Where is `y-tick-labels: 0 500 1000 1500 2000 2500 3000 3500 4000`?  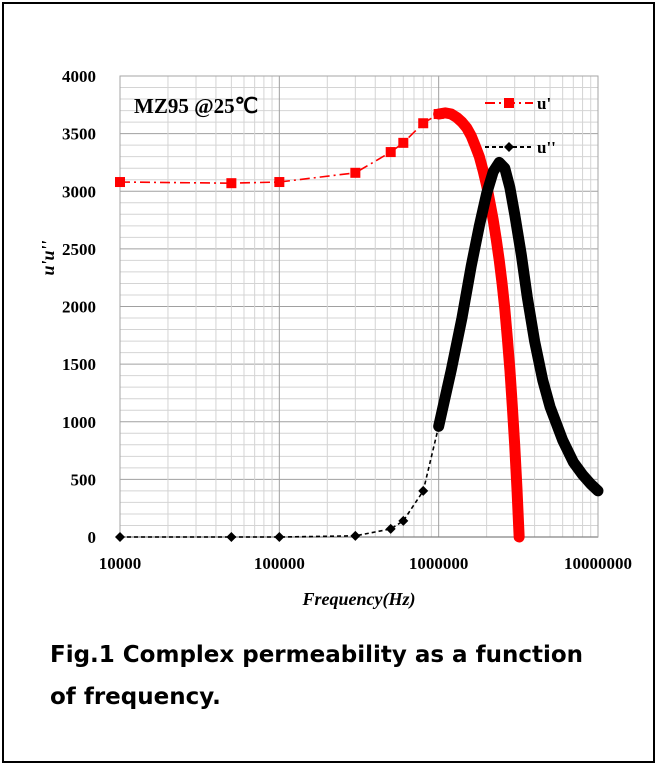
y-tick-labels: 0 500 1000 1500 2000 2500 3000 3500 4000 is located at coordinates (79, 307).